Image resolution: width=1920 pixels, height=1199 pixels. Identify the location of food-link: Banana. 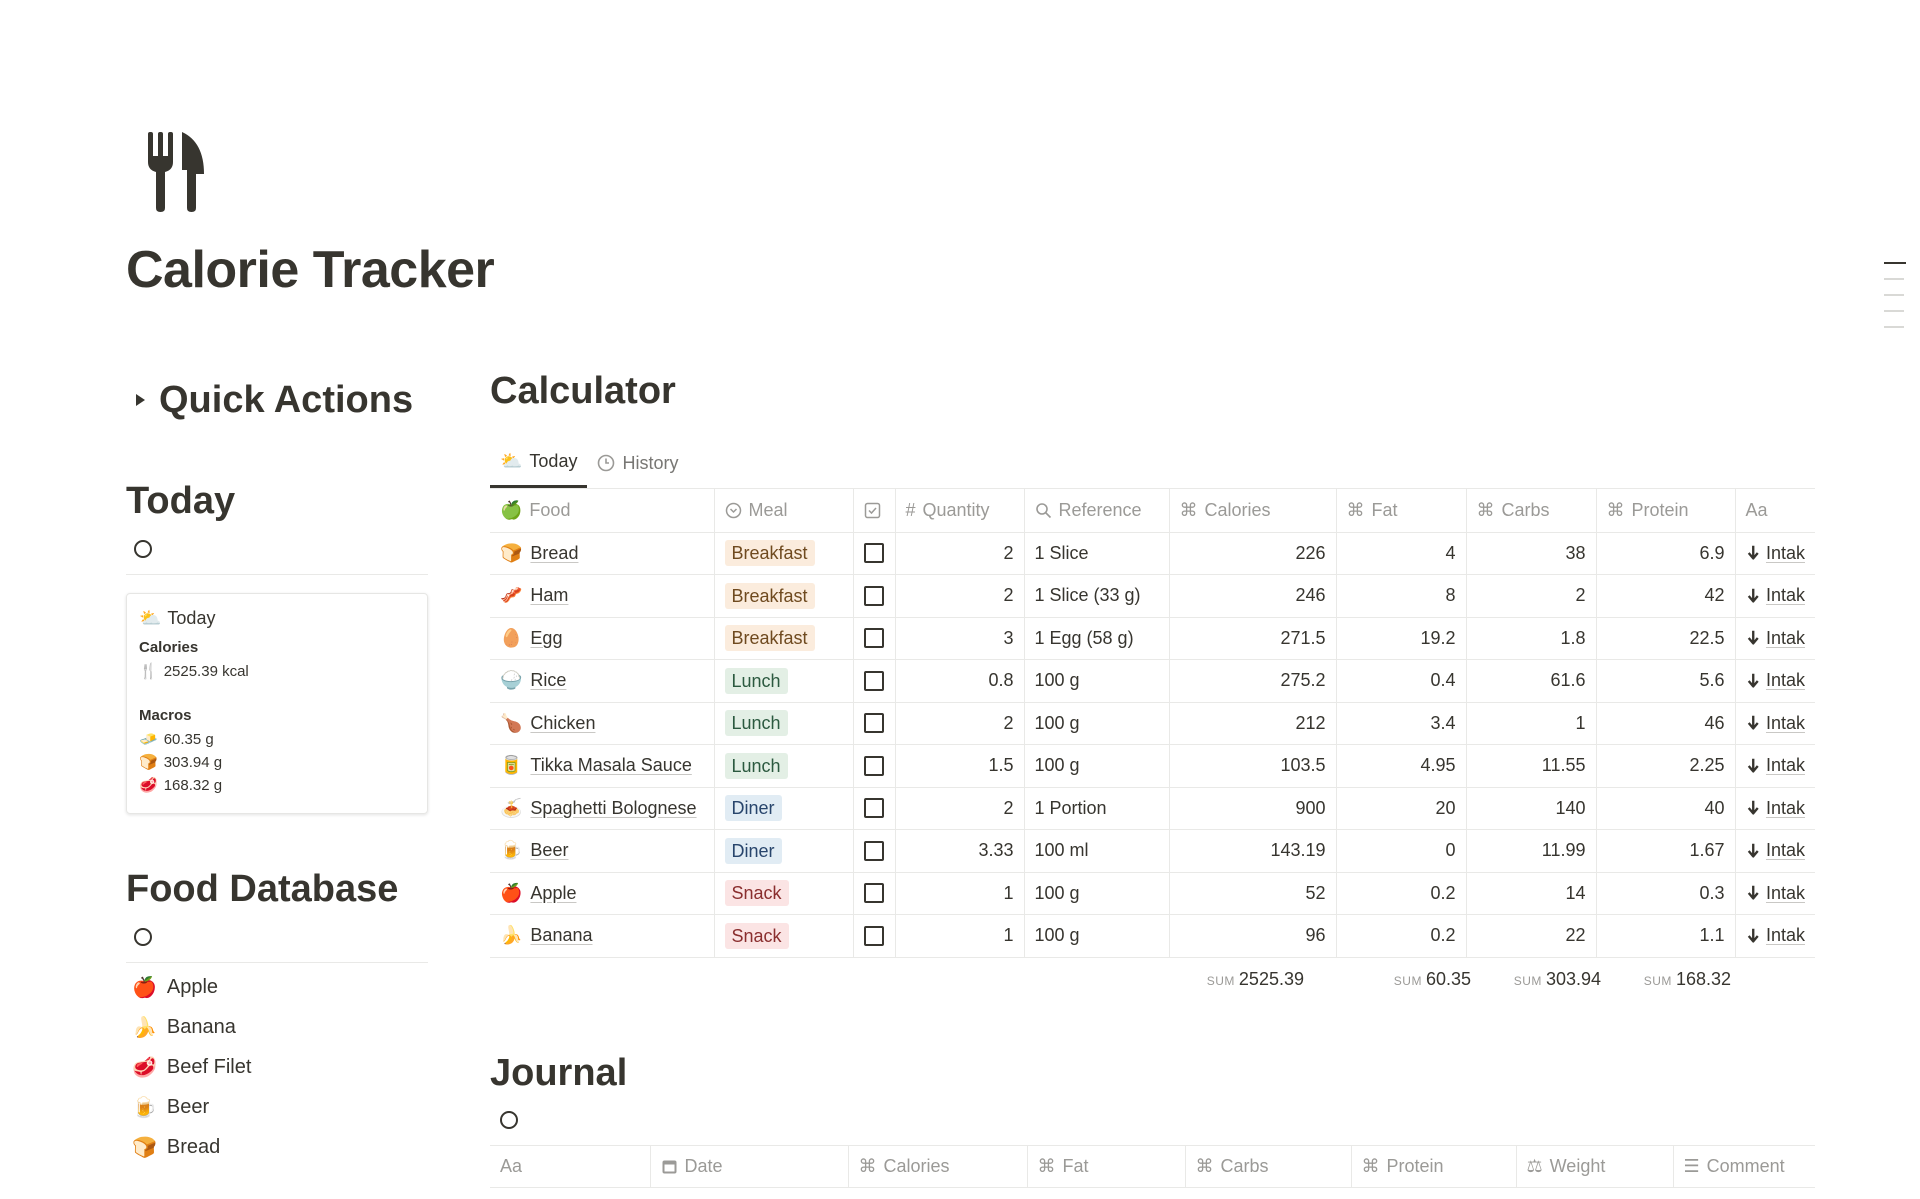
(561, 935).